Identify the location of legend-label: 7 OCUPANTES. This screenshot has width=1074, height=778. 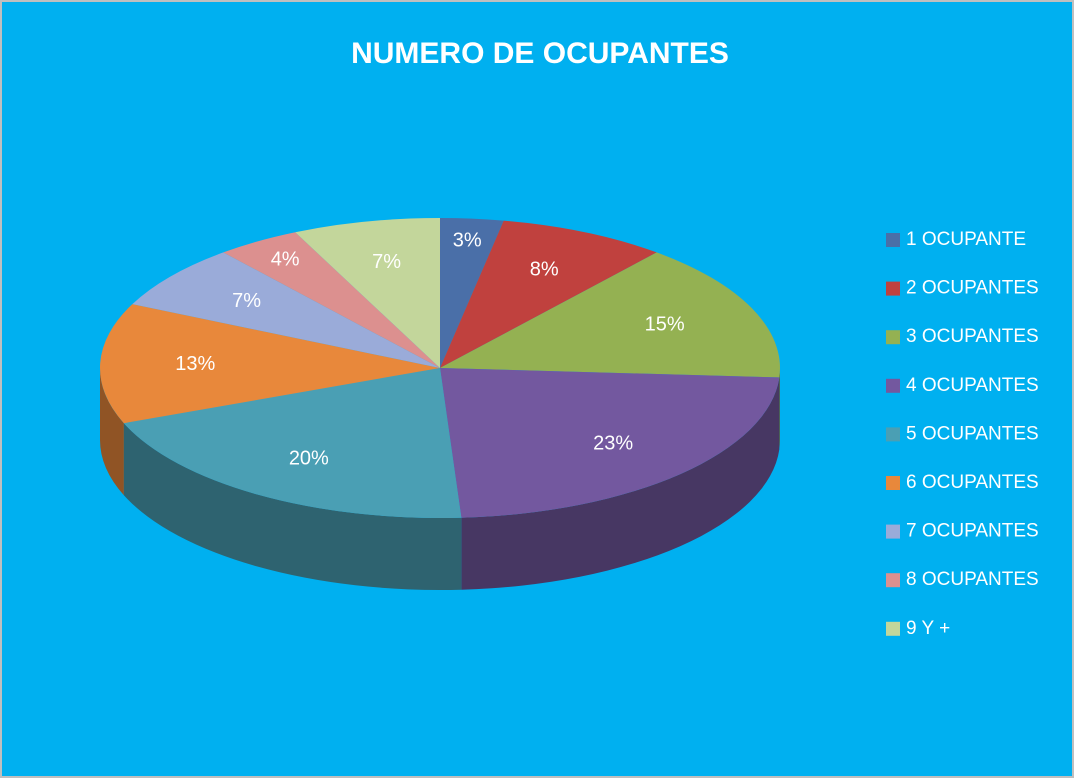
(972, 531).